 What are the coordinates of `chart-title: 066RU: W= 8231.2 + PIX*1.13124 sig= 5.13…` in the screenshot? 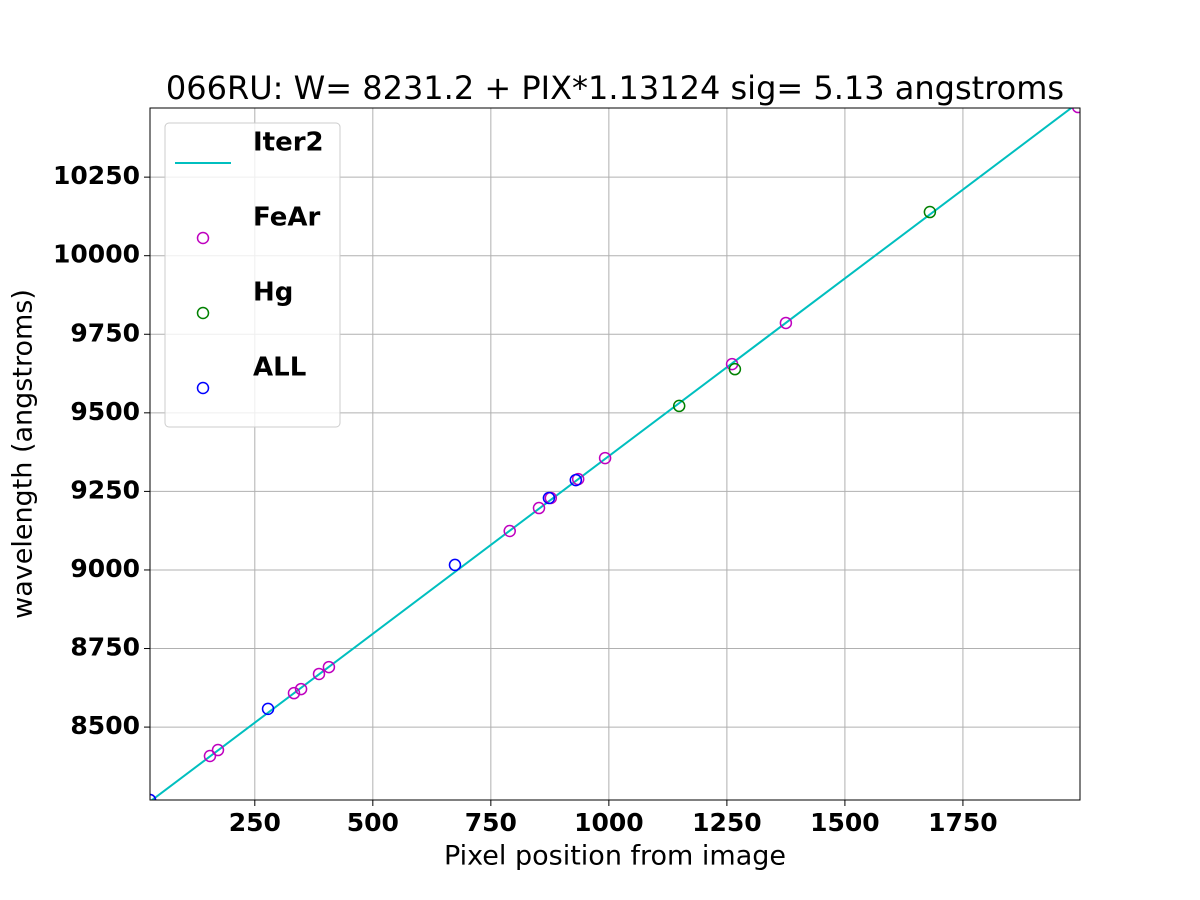 It's located at (615, 88).